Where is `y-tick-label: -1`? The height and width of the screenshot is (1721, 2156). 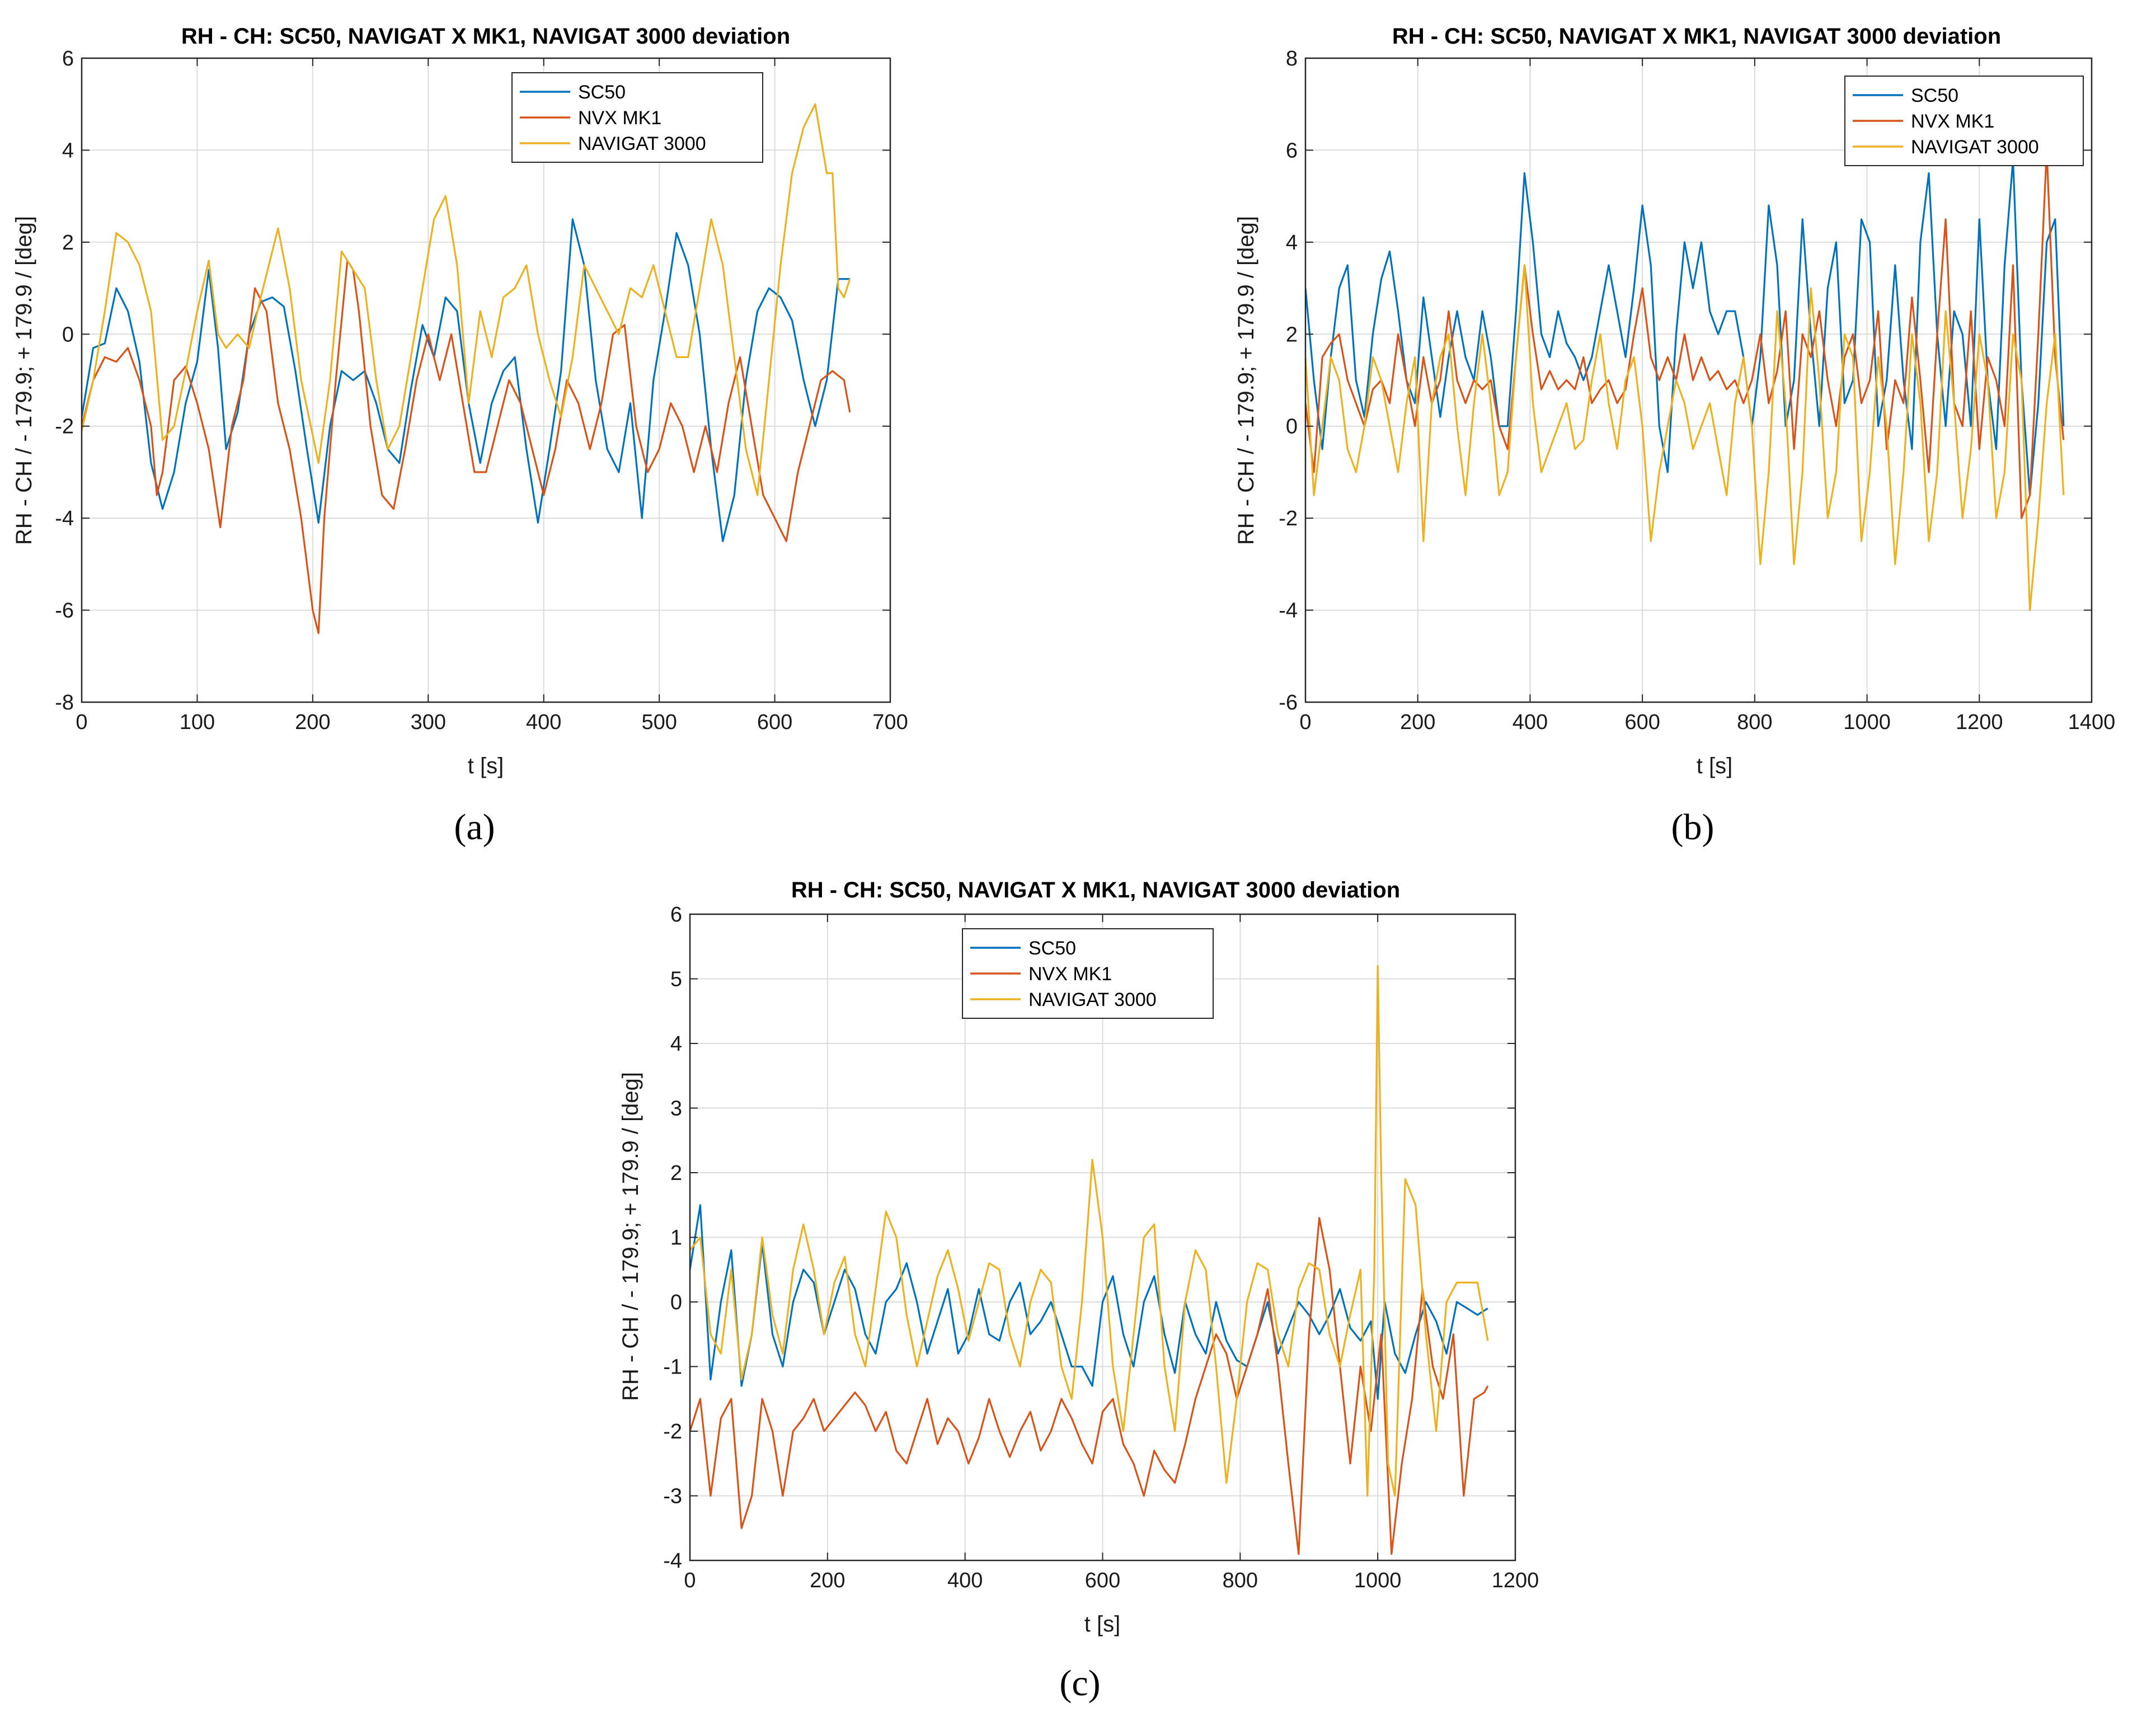
y-tick-label: -1 is located at coordinates (673, 1367).